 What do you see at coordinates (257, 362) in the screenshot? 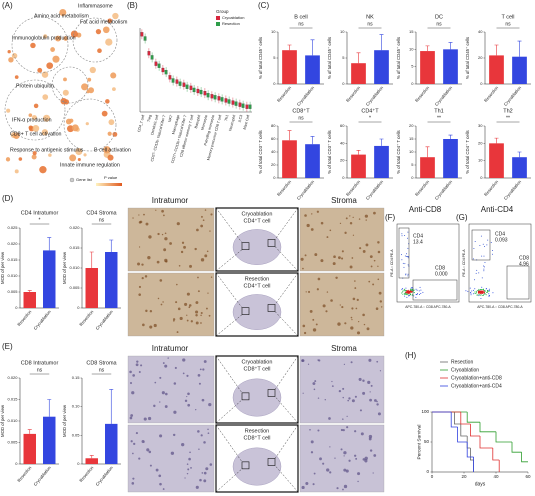
I see `image-label: Cryoablation` at bounding box center [257, 362].